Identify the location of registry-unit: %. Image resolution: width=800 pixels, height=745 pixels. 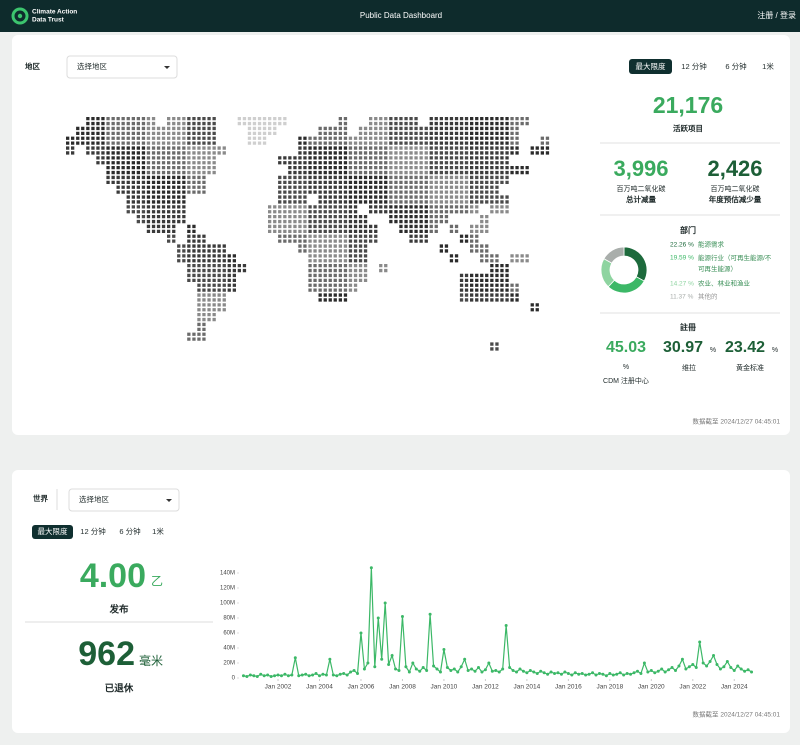
(775, 350).